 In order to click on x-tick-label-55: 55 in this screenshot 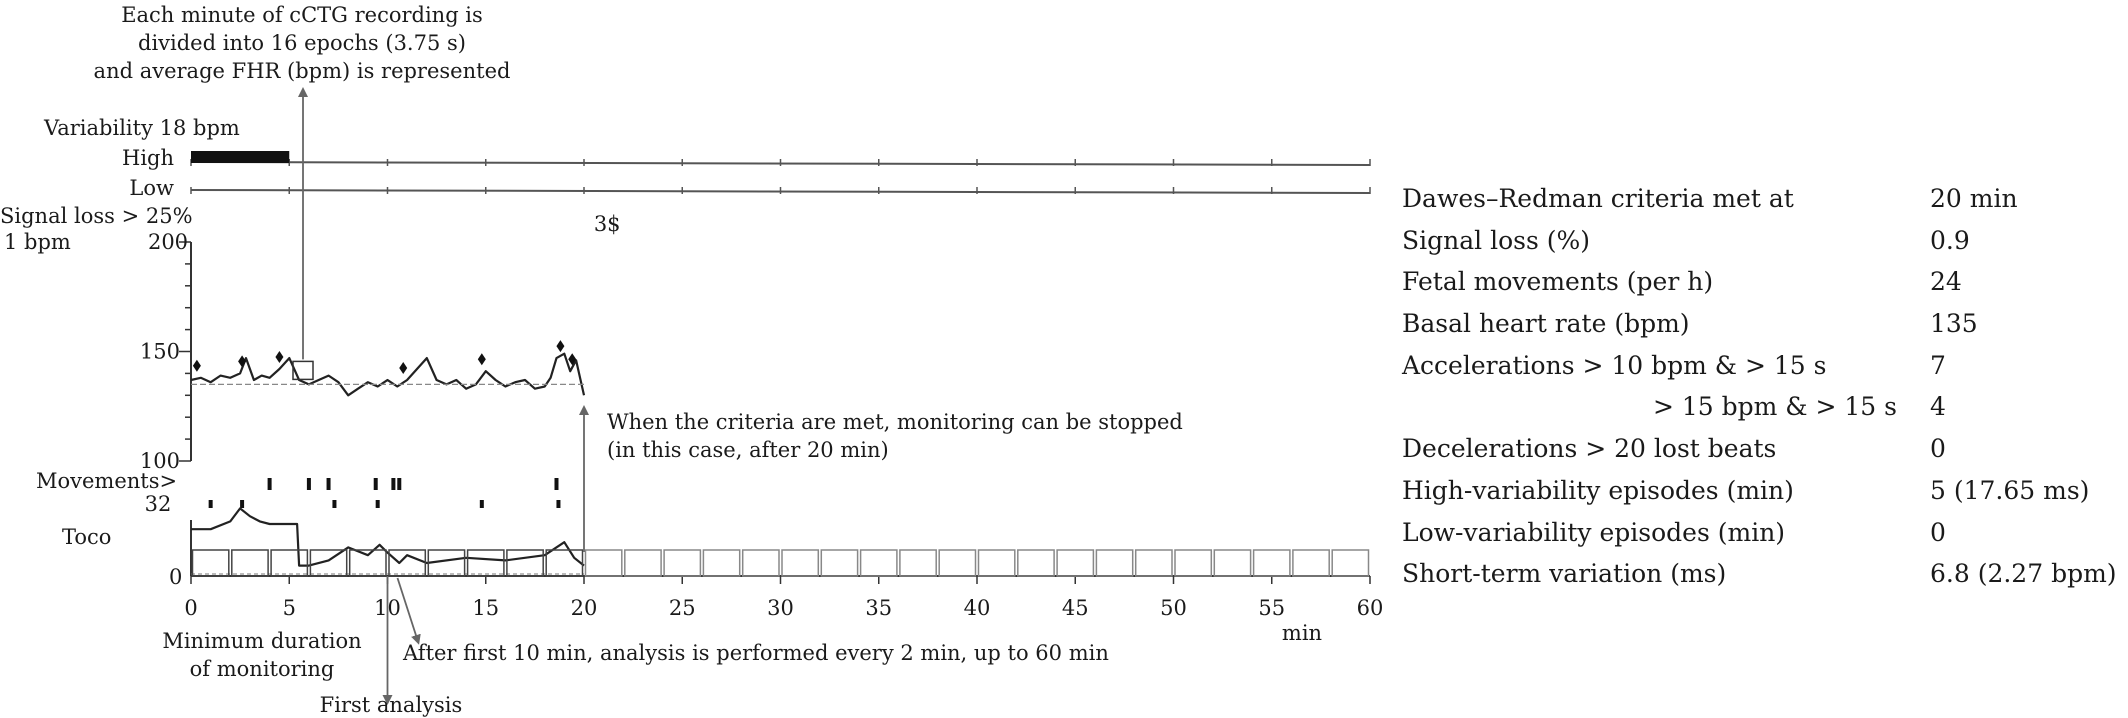, I will do `click(1271, 608)`.